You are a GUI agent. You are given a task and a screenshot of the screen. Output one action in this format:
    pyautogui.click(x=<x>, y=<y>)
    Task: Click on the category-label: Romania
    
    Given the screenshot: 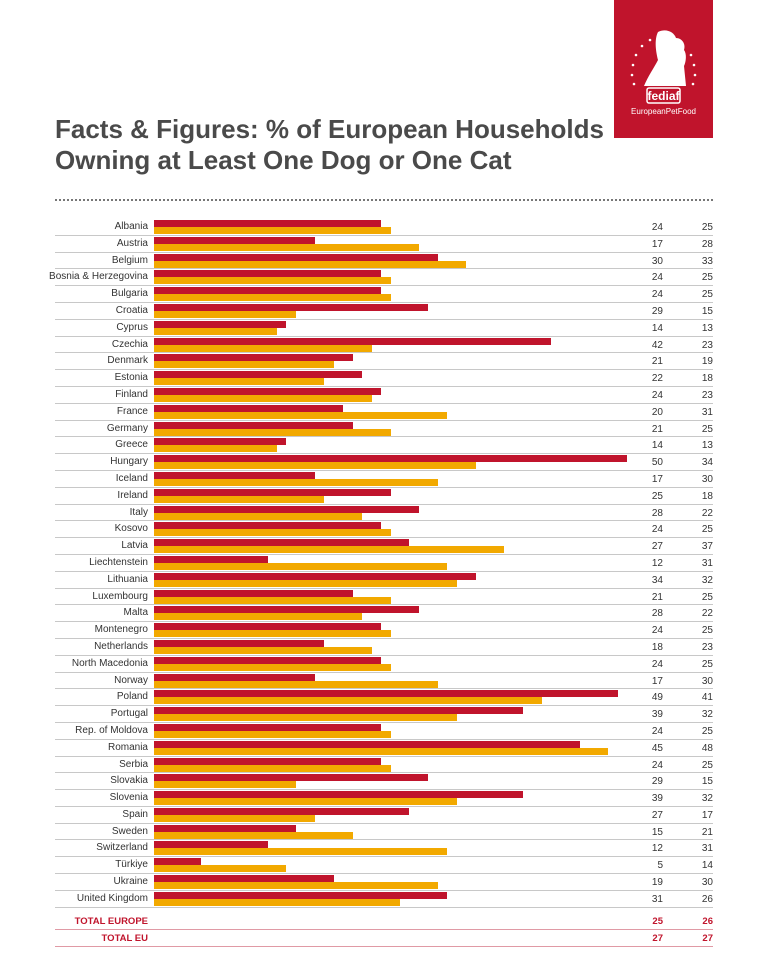 What is the action you would take?
    pyautogui.click(x=127, y=747)
    